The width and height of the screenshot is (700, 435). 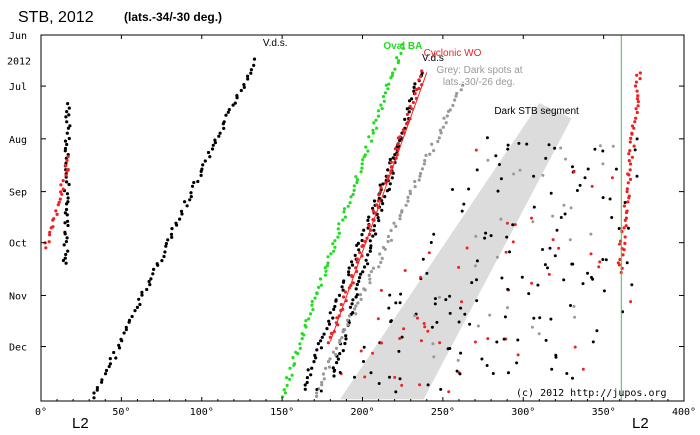 What do you see at coordinates (640, 423) in the screenshot?
I see `x-axis-name-right: L2` at bounding box center [640, 423].